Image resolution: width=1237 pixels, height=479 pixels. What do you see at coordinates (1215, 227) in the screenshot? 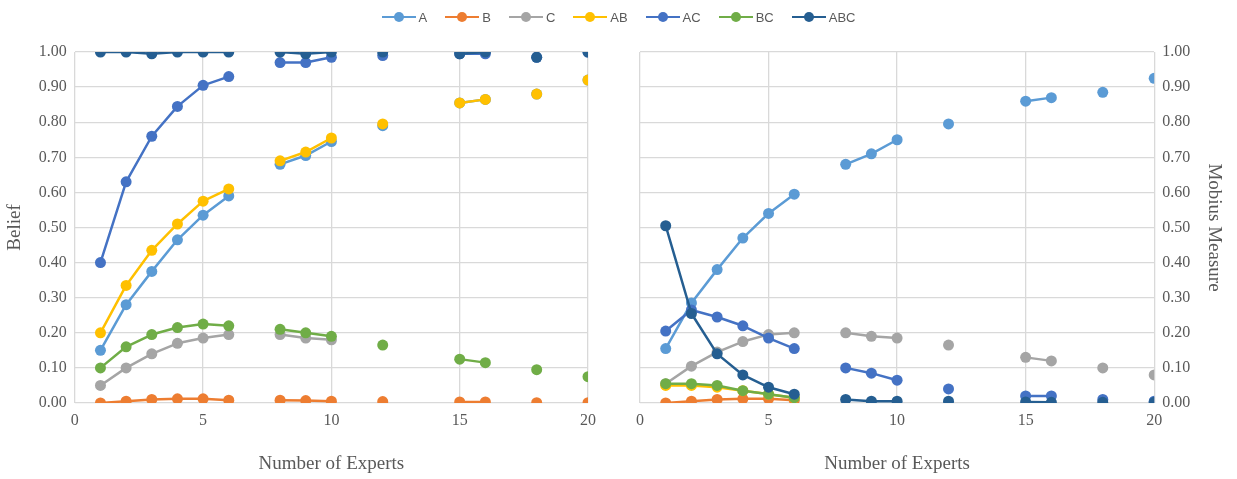
I see `y2-axis-title: Mobius Measure` at bounding box center [1215, 227].